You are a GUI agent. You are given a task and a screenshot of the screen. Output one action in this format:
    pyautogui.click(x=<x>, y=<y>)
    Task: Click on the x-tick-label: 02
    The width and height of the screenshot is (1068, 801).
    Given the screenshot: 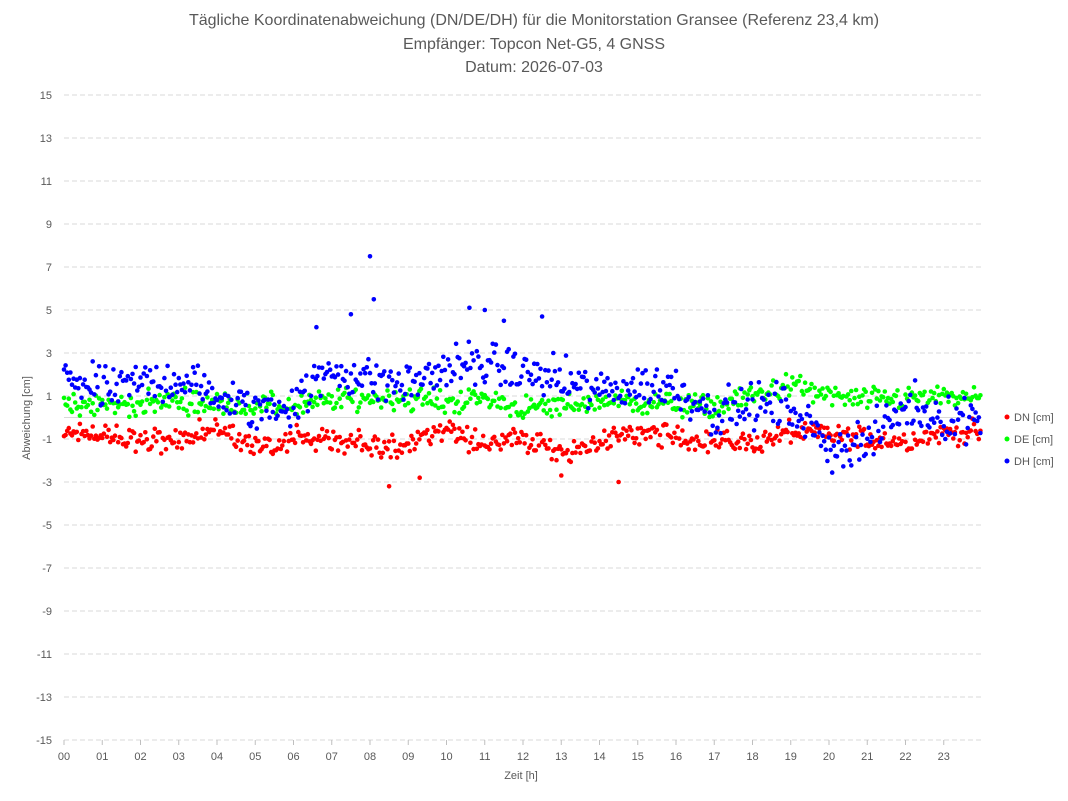 What is the action you would take?
    pyautogui.click(x=140, y=757)
    